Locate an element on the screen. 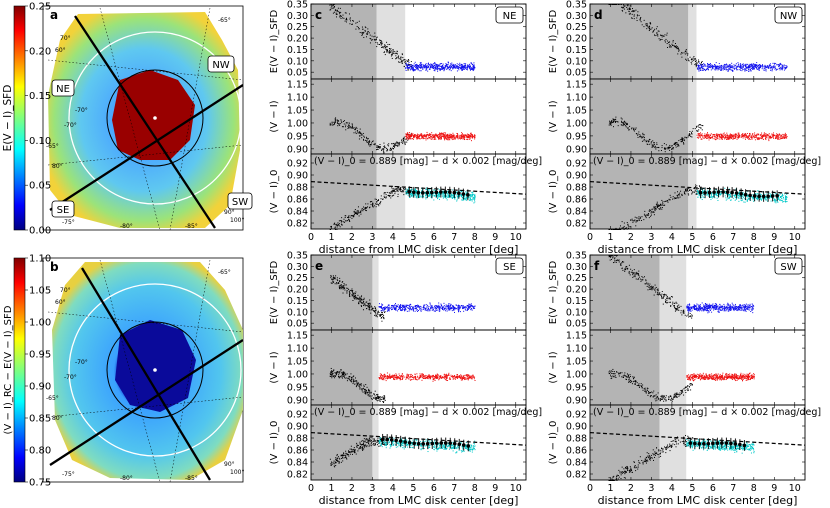  x-tick-label: 2 is located at coordinates (631, 237).